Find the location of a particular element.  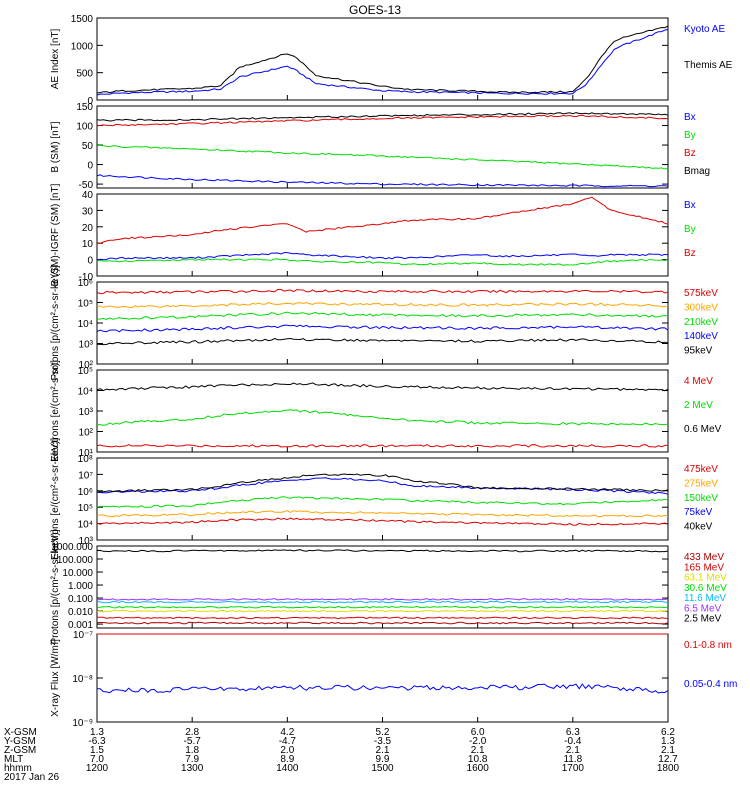

series-line-150kev is located at coordinates (382, 502).